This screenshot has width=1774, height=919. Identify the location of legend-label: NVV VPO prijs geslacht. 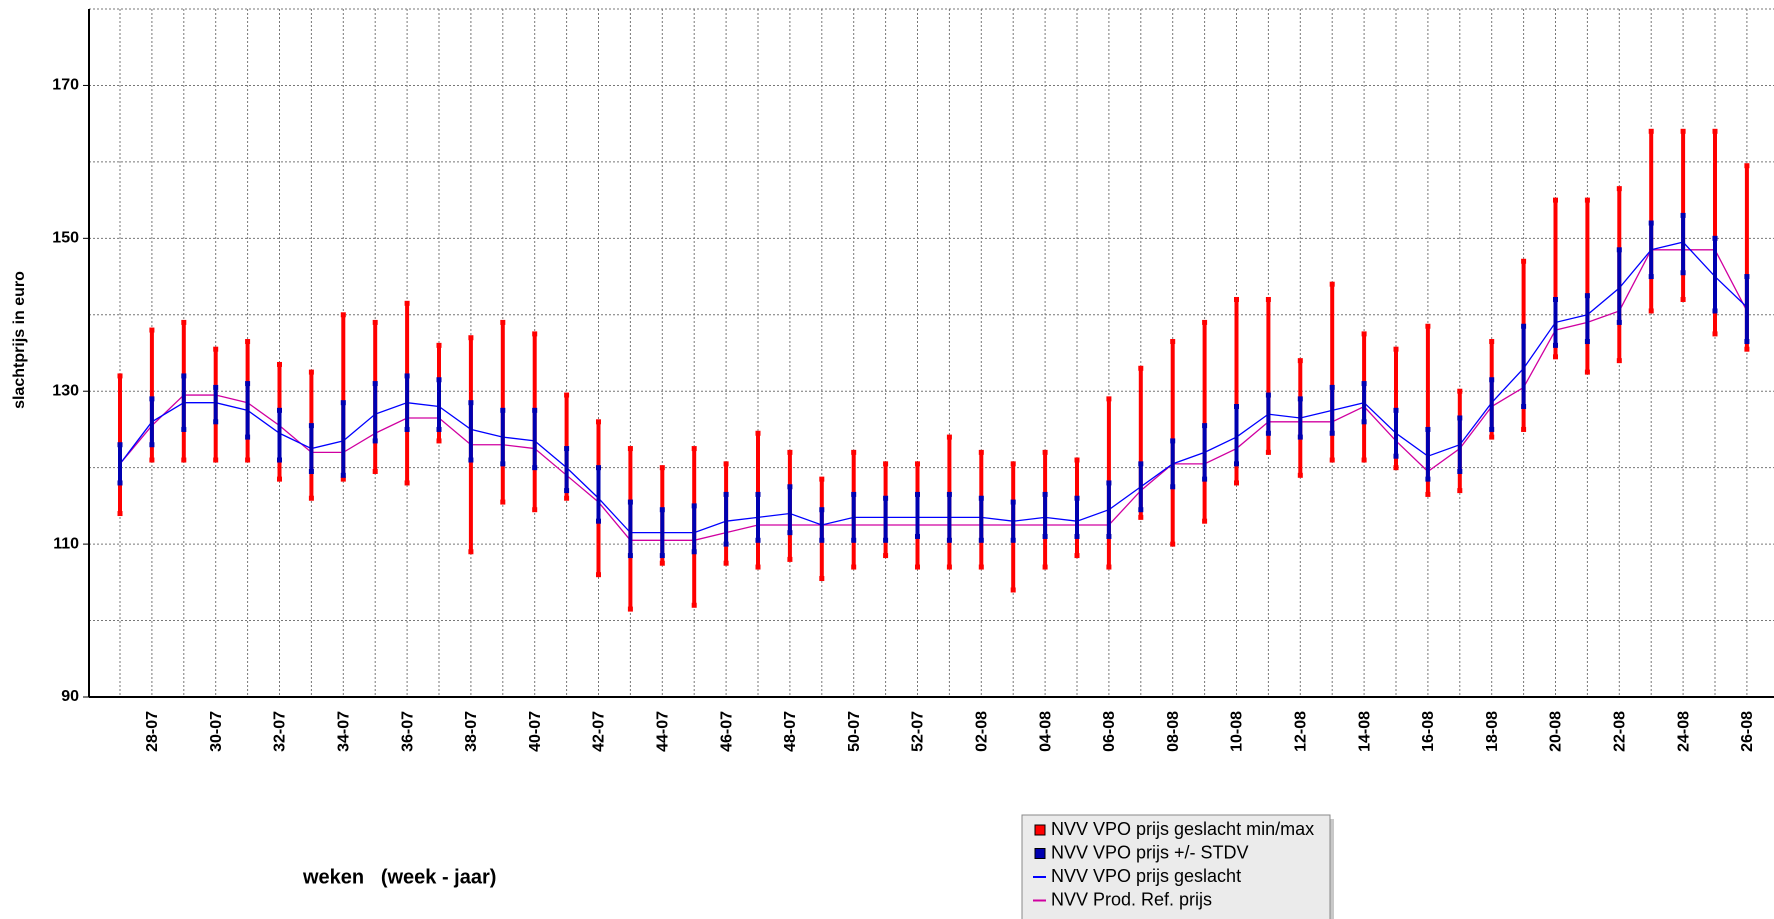
(1146, 876).